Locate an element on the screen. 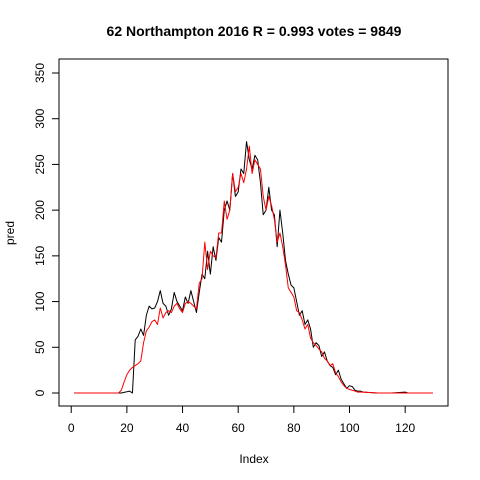 The image size is (480, 480). y-tick-label: 0 is located at coordinates (40, 392).